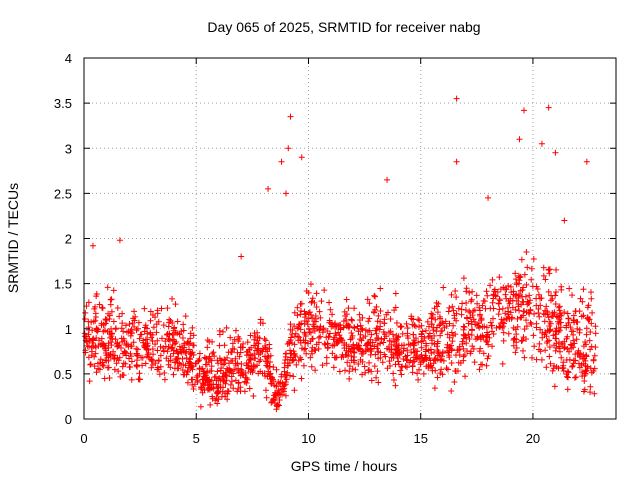 The height and width of the screenshot is (480, 640). Describe the element at coordinates (533, 438) in the screenshot. I see `x-tick-label: 20` at that location.